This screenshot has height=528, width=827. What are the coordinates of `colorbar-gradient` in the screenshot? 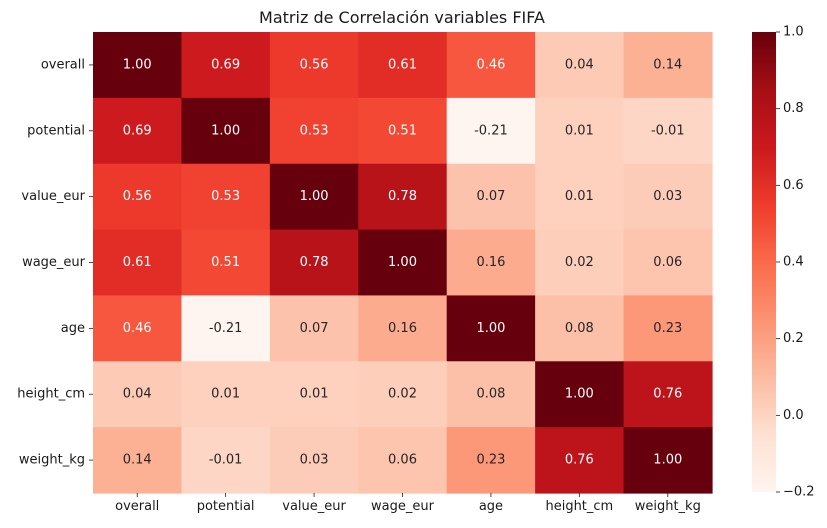 It's located at (764, 262).